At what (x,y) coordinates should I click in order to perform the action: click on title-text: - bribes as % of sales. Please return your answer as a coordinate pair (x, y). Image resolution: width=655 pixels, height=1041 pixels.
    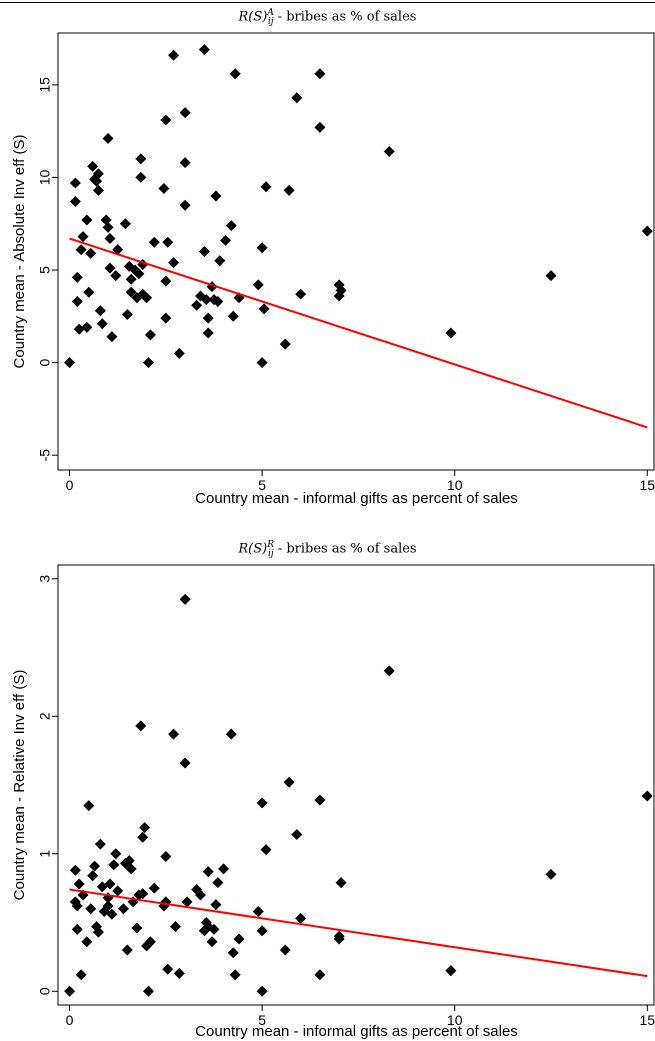
    Looking at the image, I should click on (345, 17).